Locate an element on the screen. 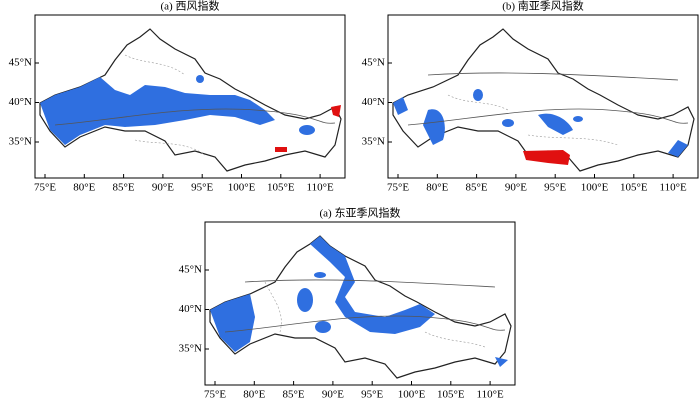 This screenshot has width=700, height=402. panel-title: (b) 南亚季风指数 is located at coordinates (543, 6).